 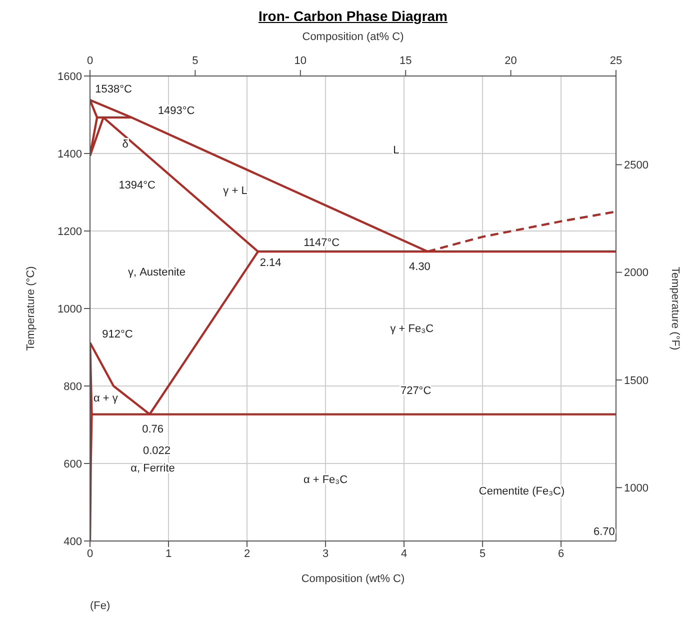 What do you see at coordinates (636, 488) in the screenshot?
I see `y2-tick-label: 1000` at bounding box center [636, 488].